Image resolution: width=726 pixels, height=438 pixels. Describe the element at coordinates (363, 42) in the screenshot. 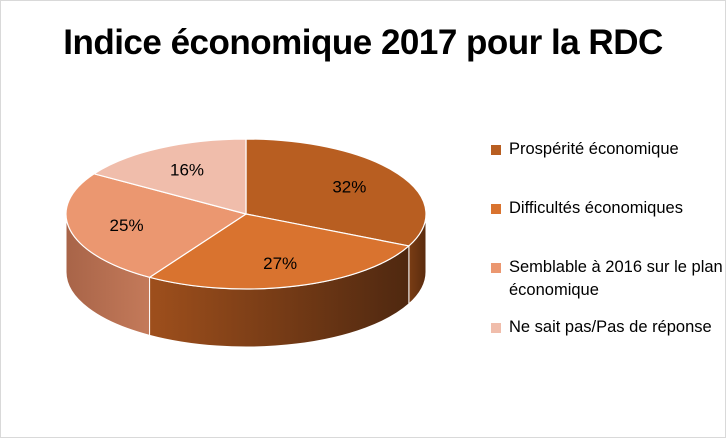

I see `chart-title: Indice économique 2017 pour la RDC` at that location.